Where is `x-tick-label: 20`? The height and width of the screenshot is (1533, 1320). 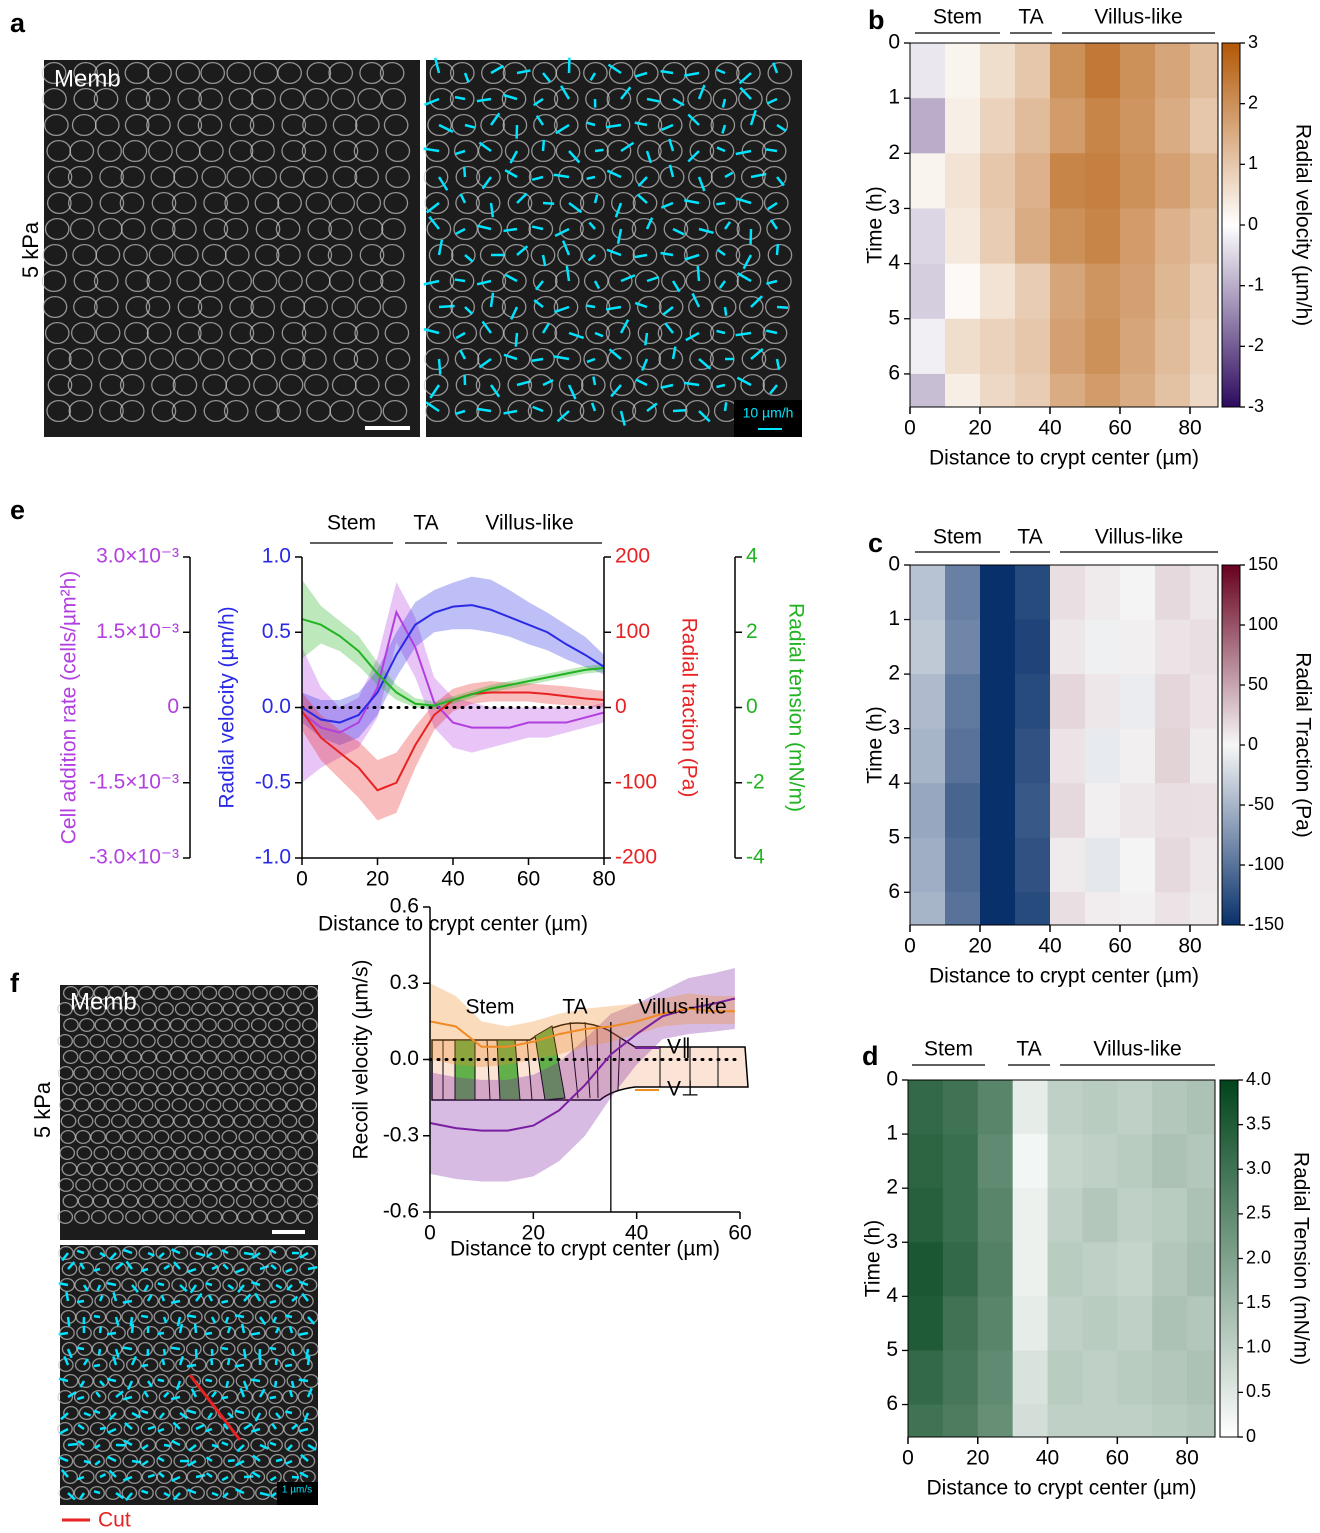 x-tick-label: 20 is located at coordinates (533, 1233).